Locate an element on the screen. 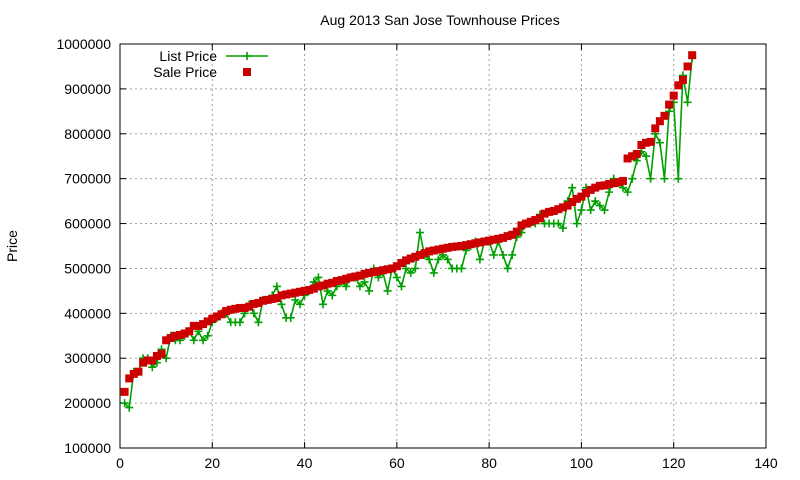 This screenshot has width=800, height=480. y-tick-label: 300000 is located at coordinates (87, 358).